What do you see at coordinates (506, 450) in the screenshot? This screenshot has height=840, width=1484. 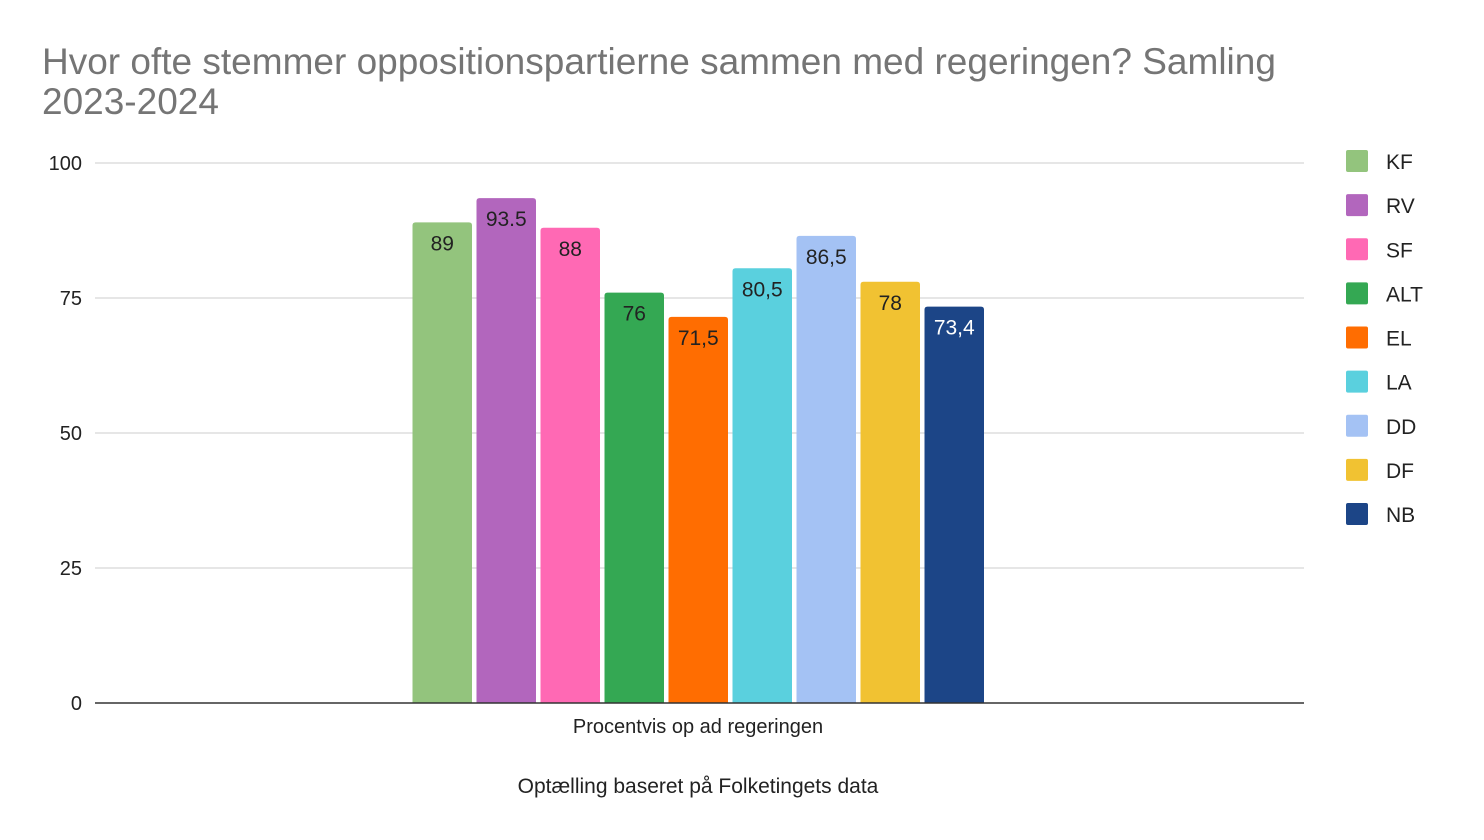 I see `bar-rv` at bounding box center [506, 450].